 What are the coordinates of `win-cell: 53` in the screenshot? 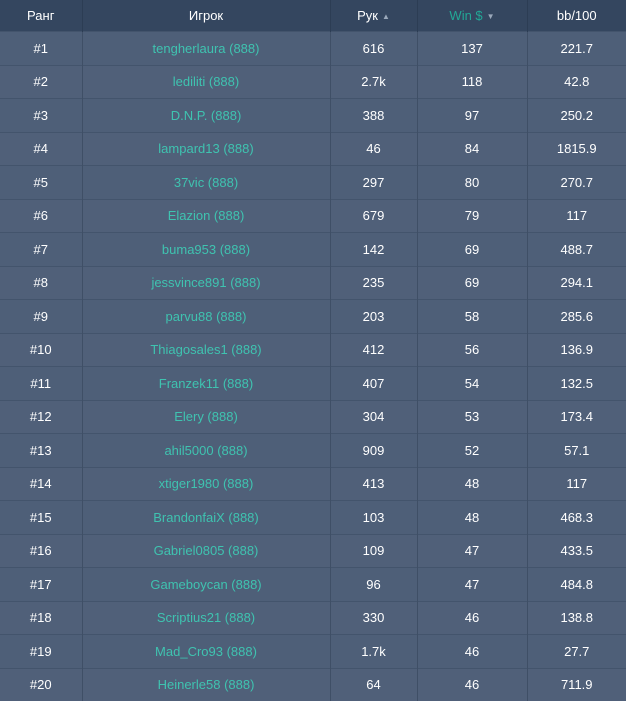 It's located at (472, 416).